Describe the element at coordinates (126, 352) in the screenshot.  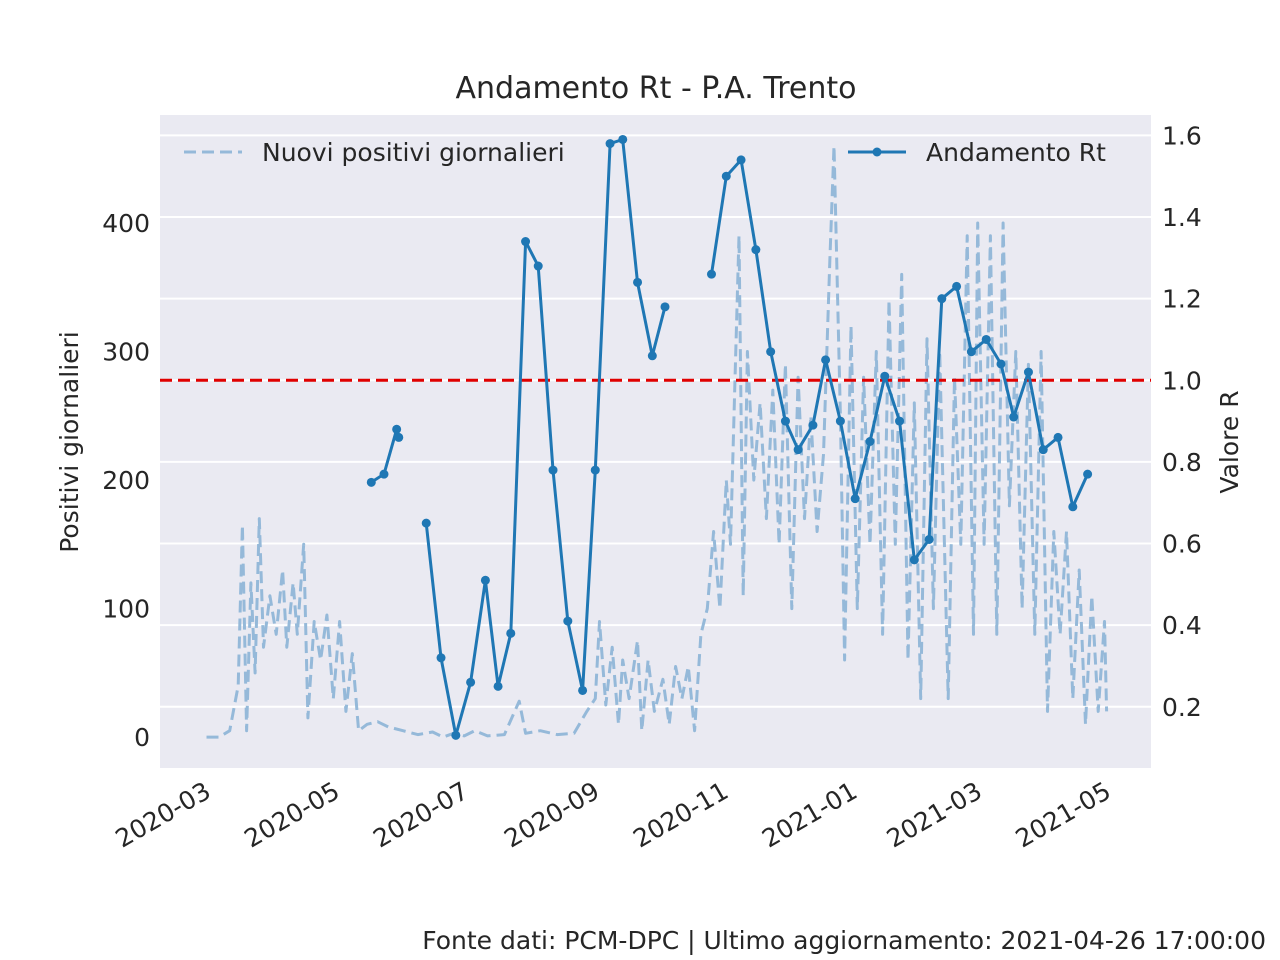
I see `y-left-tick-label: 300` at that location.